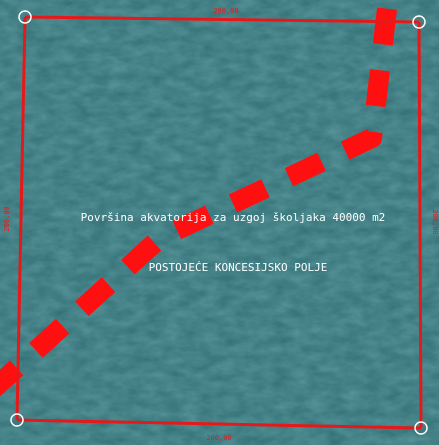  I want to click on boundary-bottom, so click(219, 424).